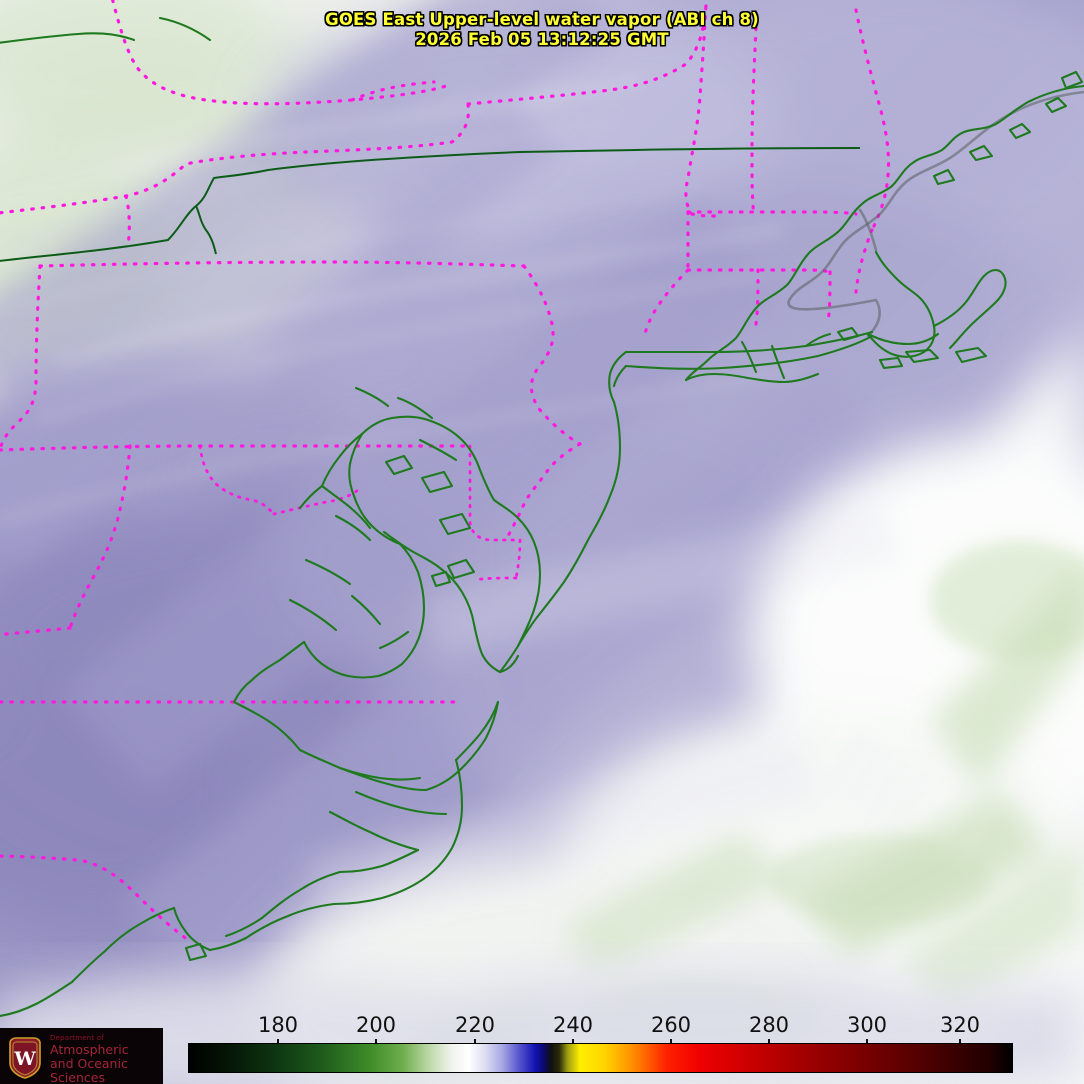 Image resolution: width=1084 pixels, height=1084 pixels. I want to click on logo-name-line-2: and Oceanic Sciences, so click(89, 1070).